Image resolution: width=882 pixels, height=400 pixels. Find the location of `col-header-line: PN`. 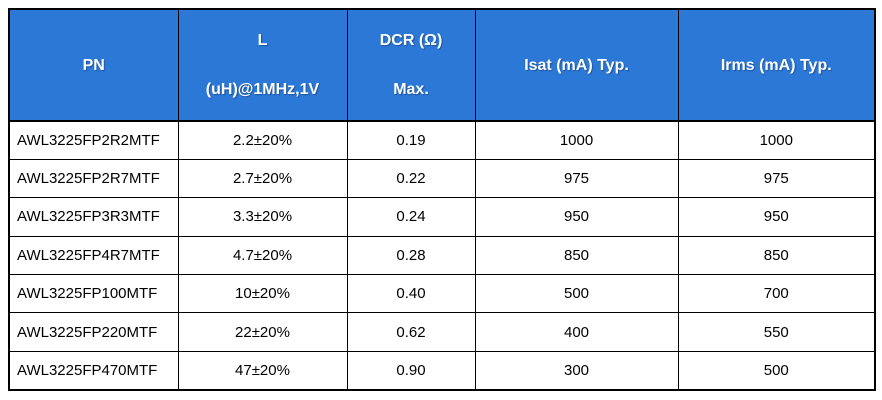

col-header-line: PN is located at coordinates (93, 65).